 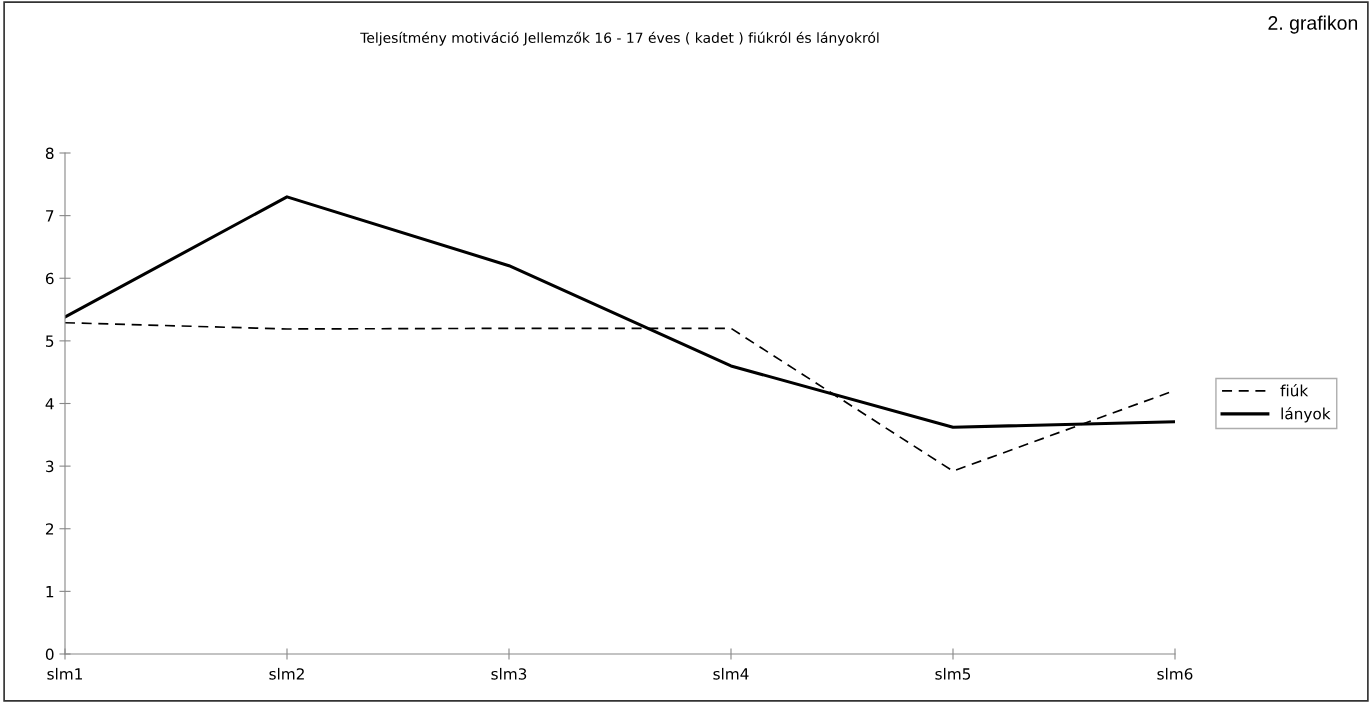 I want to click on y-tick-label: 3, so click(x=50, y=466).